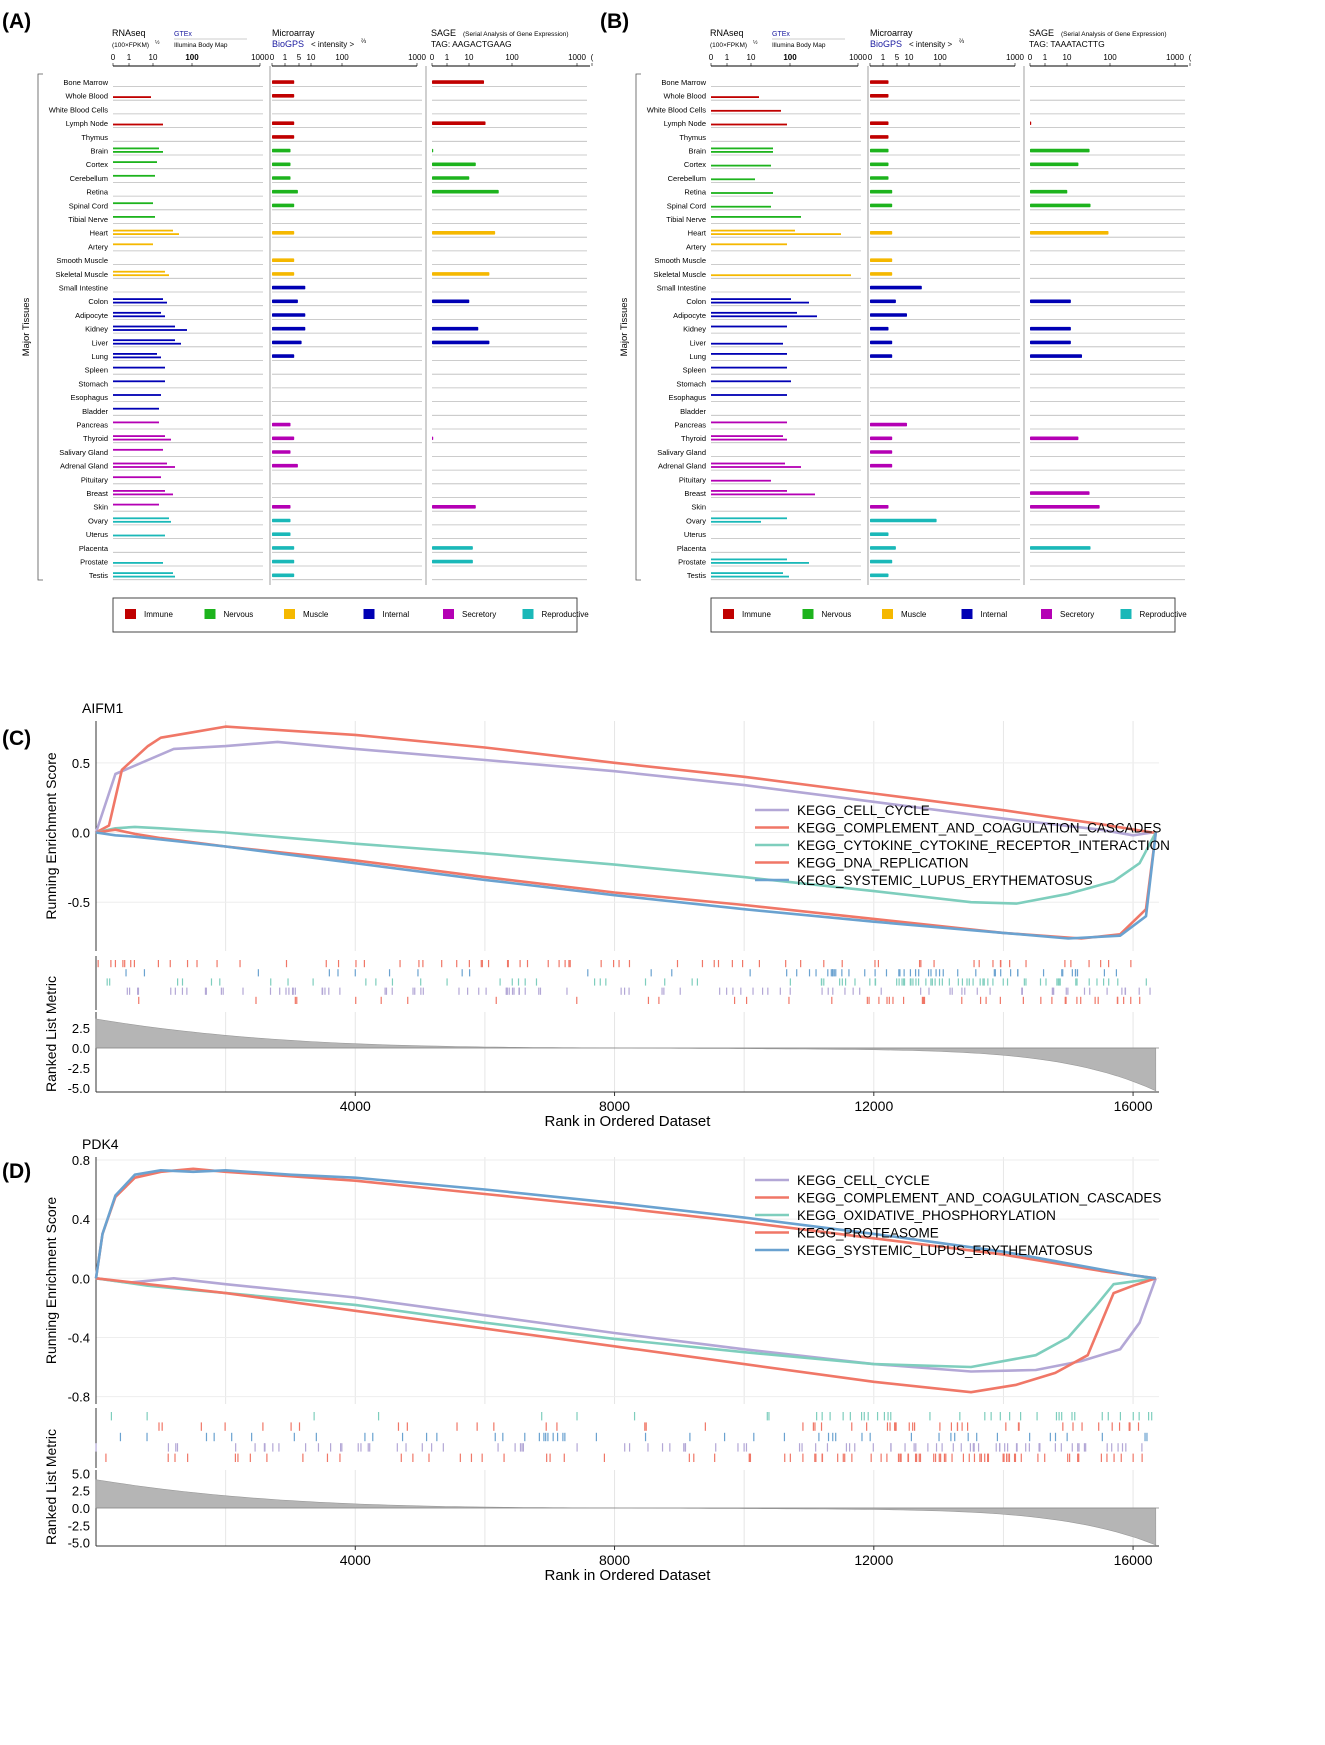 The width and height of the screenshot is (1325, 1745). Describe the element at coordinates (870, 57) in the screenshot. I see `axis-tick-label: 0` at that location.